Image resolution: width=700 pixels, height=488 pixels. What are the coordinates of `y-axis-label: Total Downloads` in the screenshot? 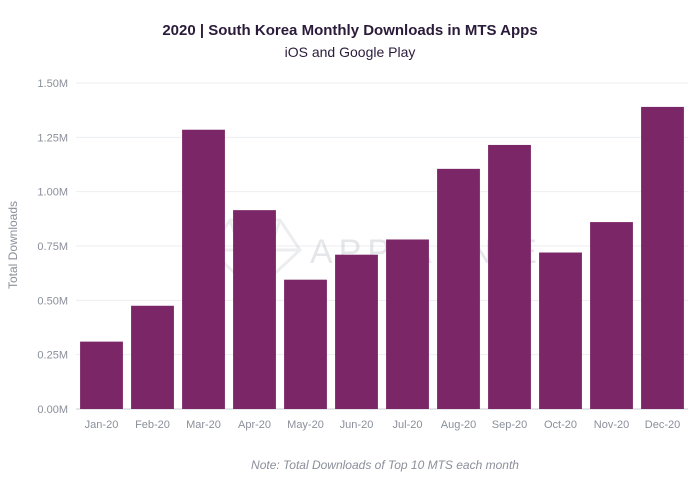 It's located at (13, 245).